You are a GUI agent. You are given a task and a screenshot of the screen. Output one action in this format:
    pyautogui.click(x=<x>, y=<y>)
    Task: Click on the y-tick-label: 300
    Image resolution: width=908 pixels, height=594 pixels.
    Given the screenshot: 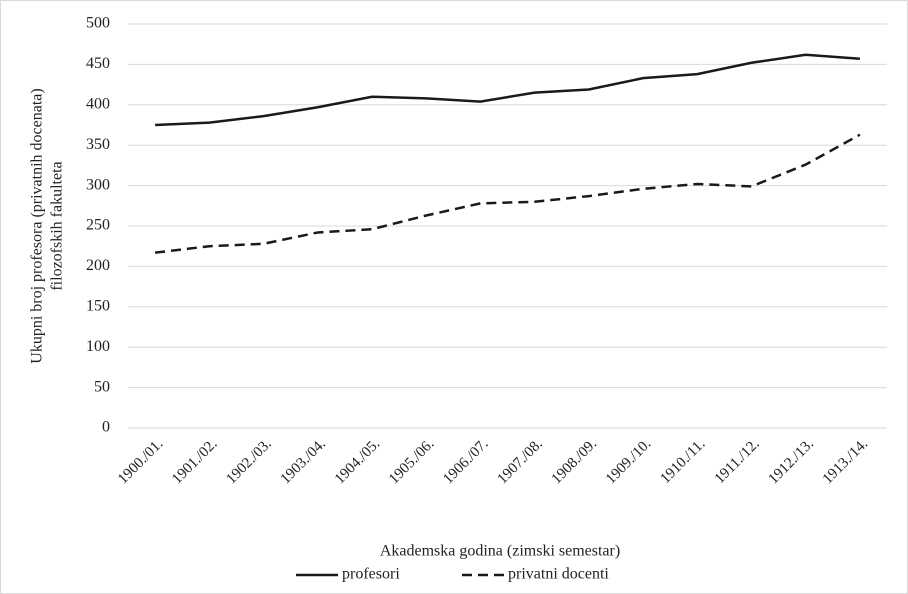 What is the action you would take?
    pyautogui.click(x=98, y=184)
    